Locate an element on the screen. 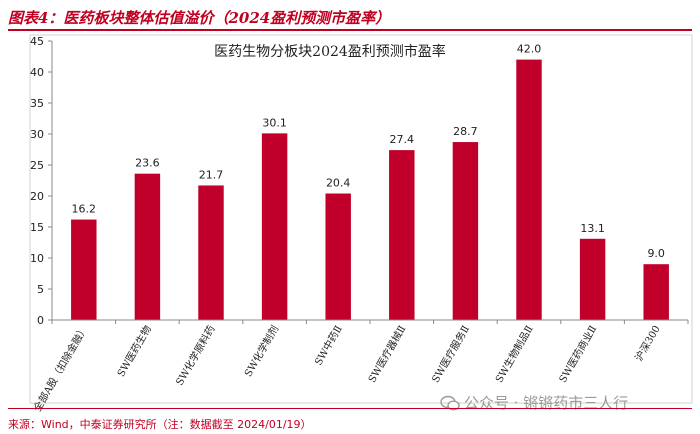  figure-title: 图表4：医药板块整体估值溢价（2024盈利预测市盈率） is located at coordinates (199, 18).